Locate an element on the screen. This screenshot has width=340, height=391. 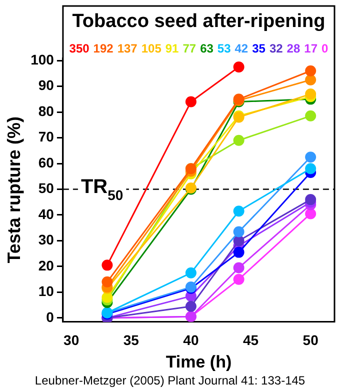
text: Leubner-Metzger (2005) Plant Journal 41: 133-145 is located at coordinates (170, 380).